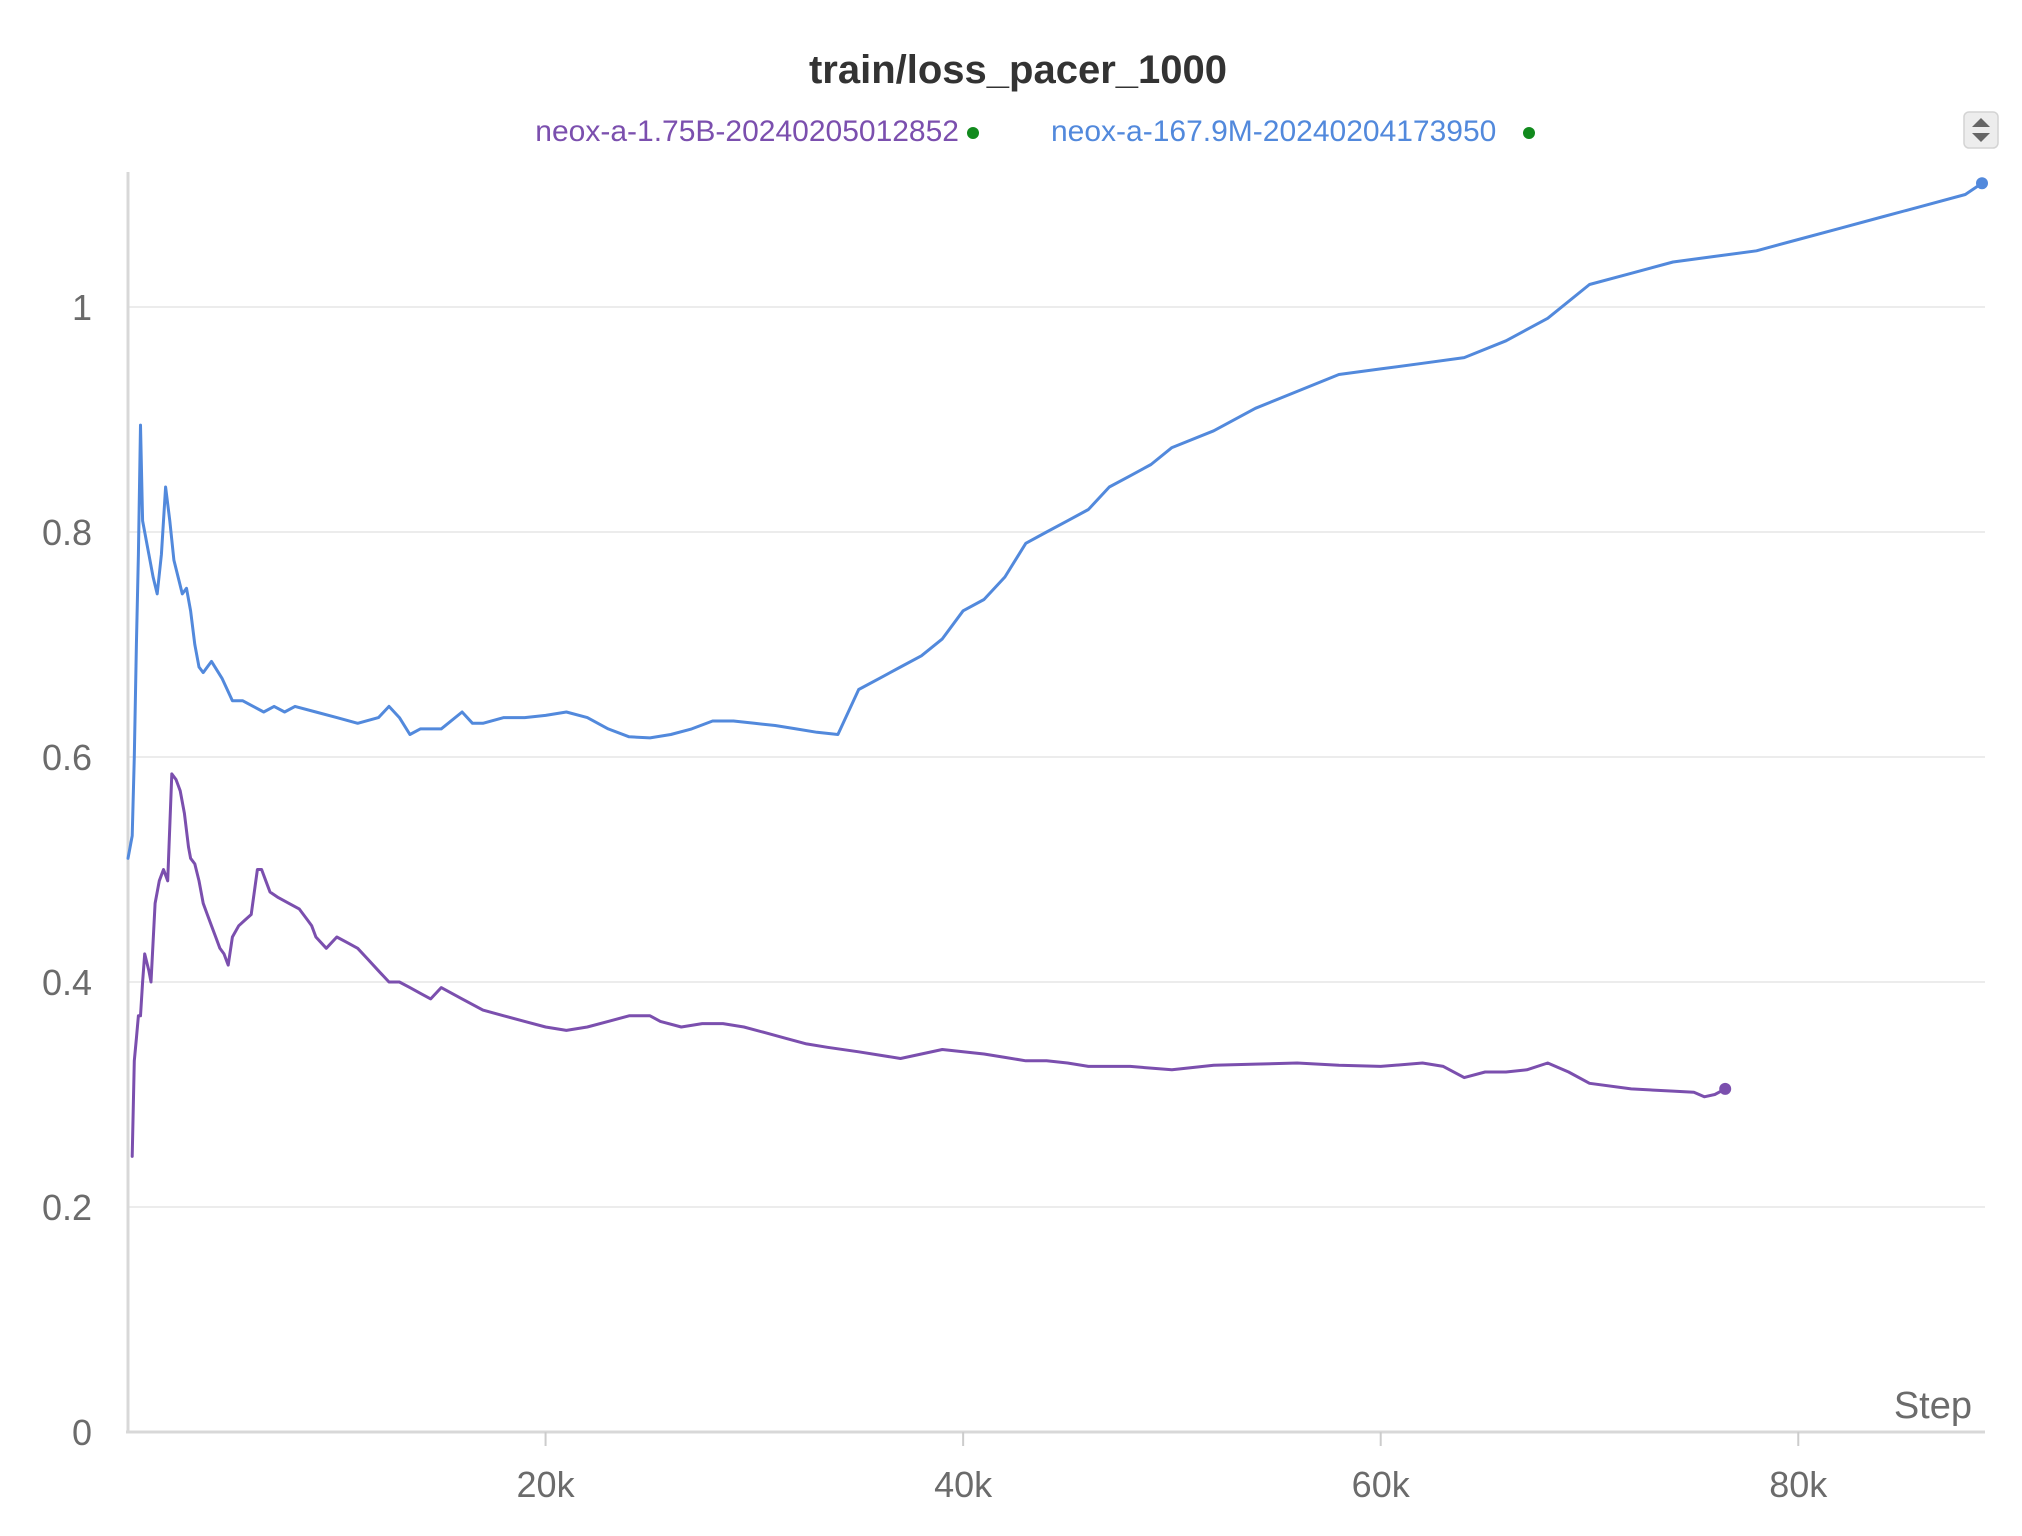 This screenshot has height=1536, width=2022. What do you see at coordinates (1933, 1406) in the screenshot?
I see `x-axis-label: Step` at bounding box center [1933, 1406].